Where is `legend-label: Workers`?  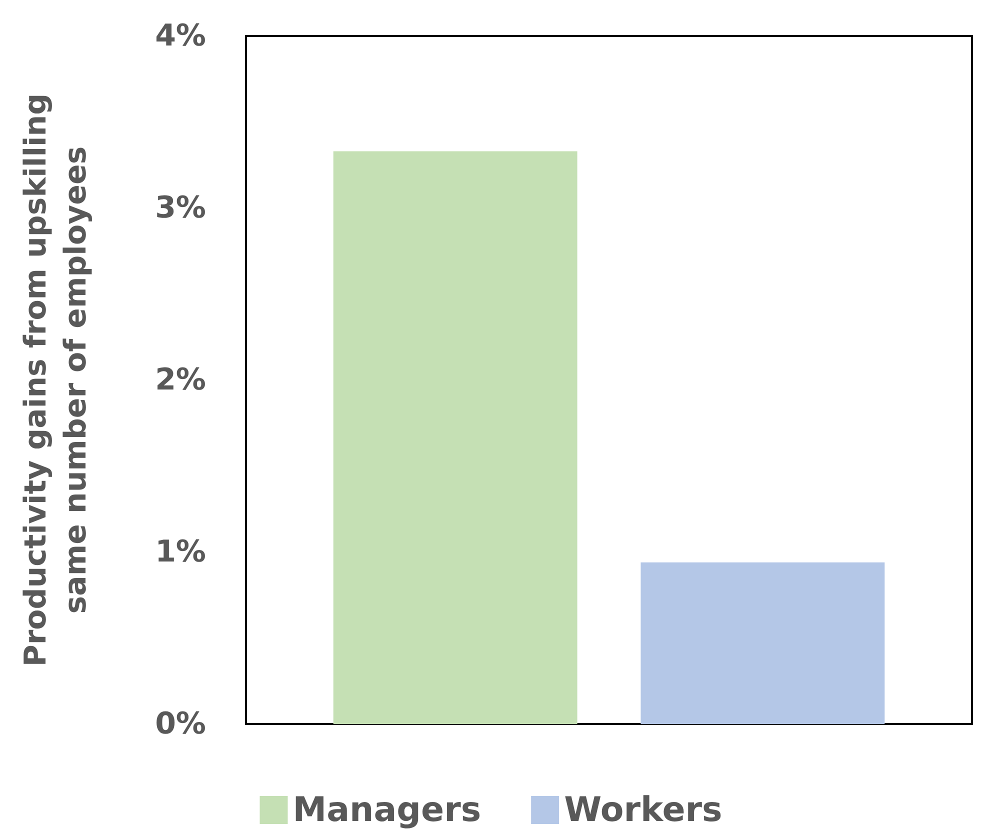 legend-label: Workers is located at coordinates (643, 810).